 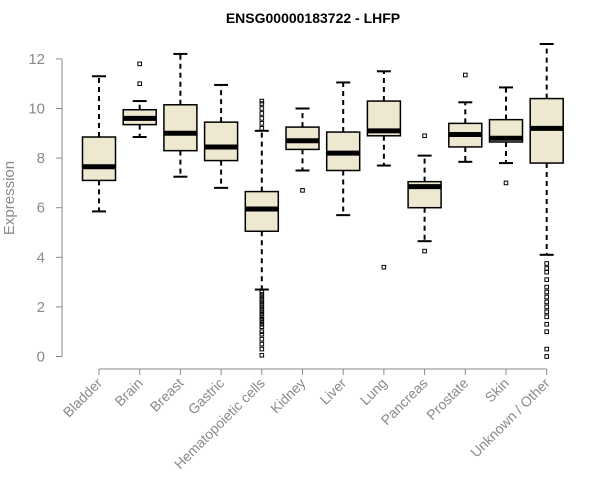 I want to click on category-label: Skin, so click(x=497, y=390).